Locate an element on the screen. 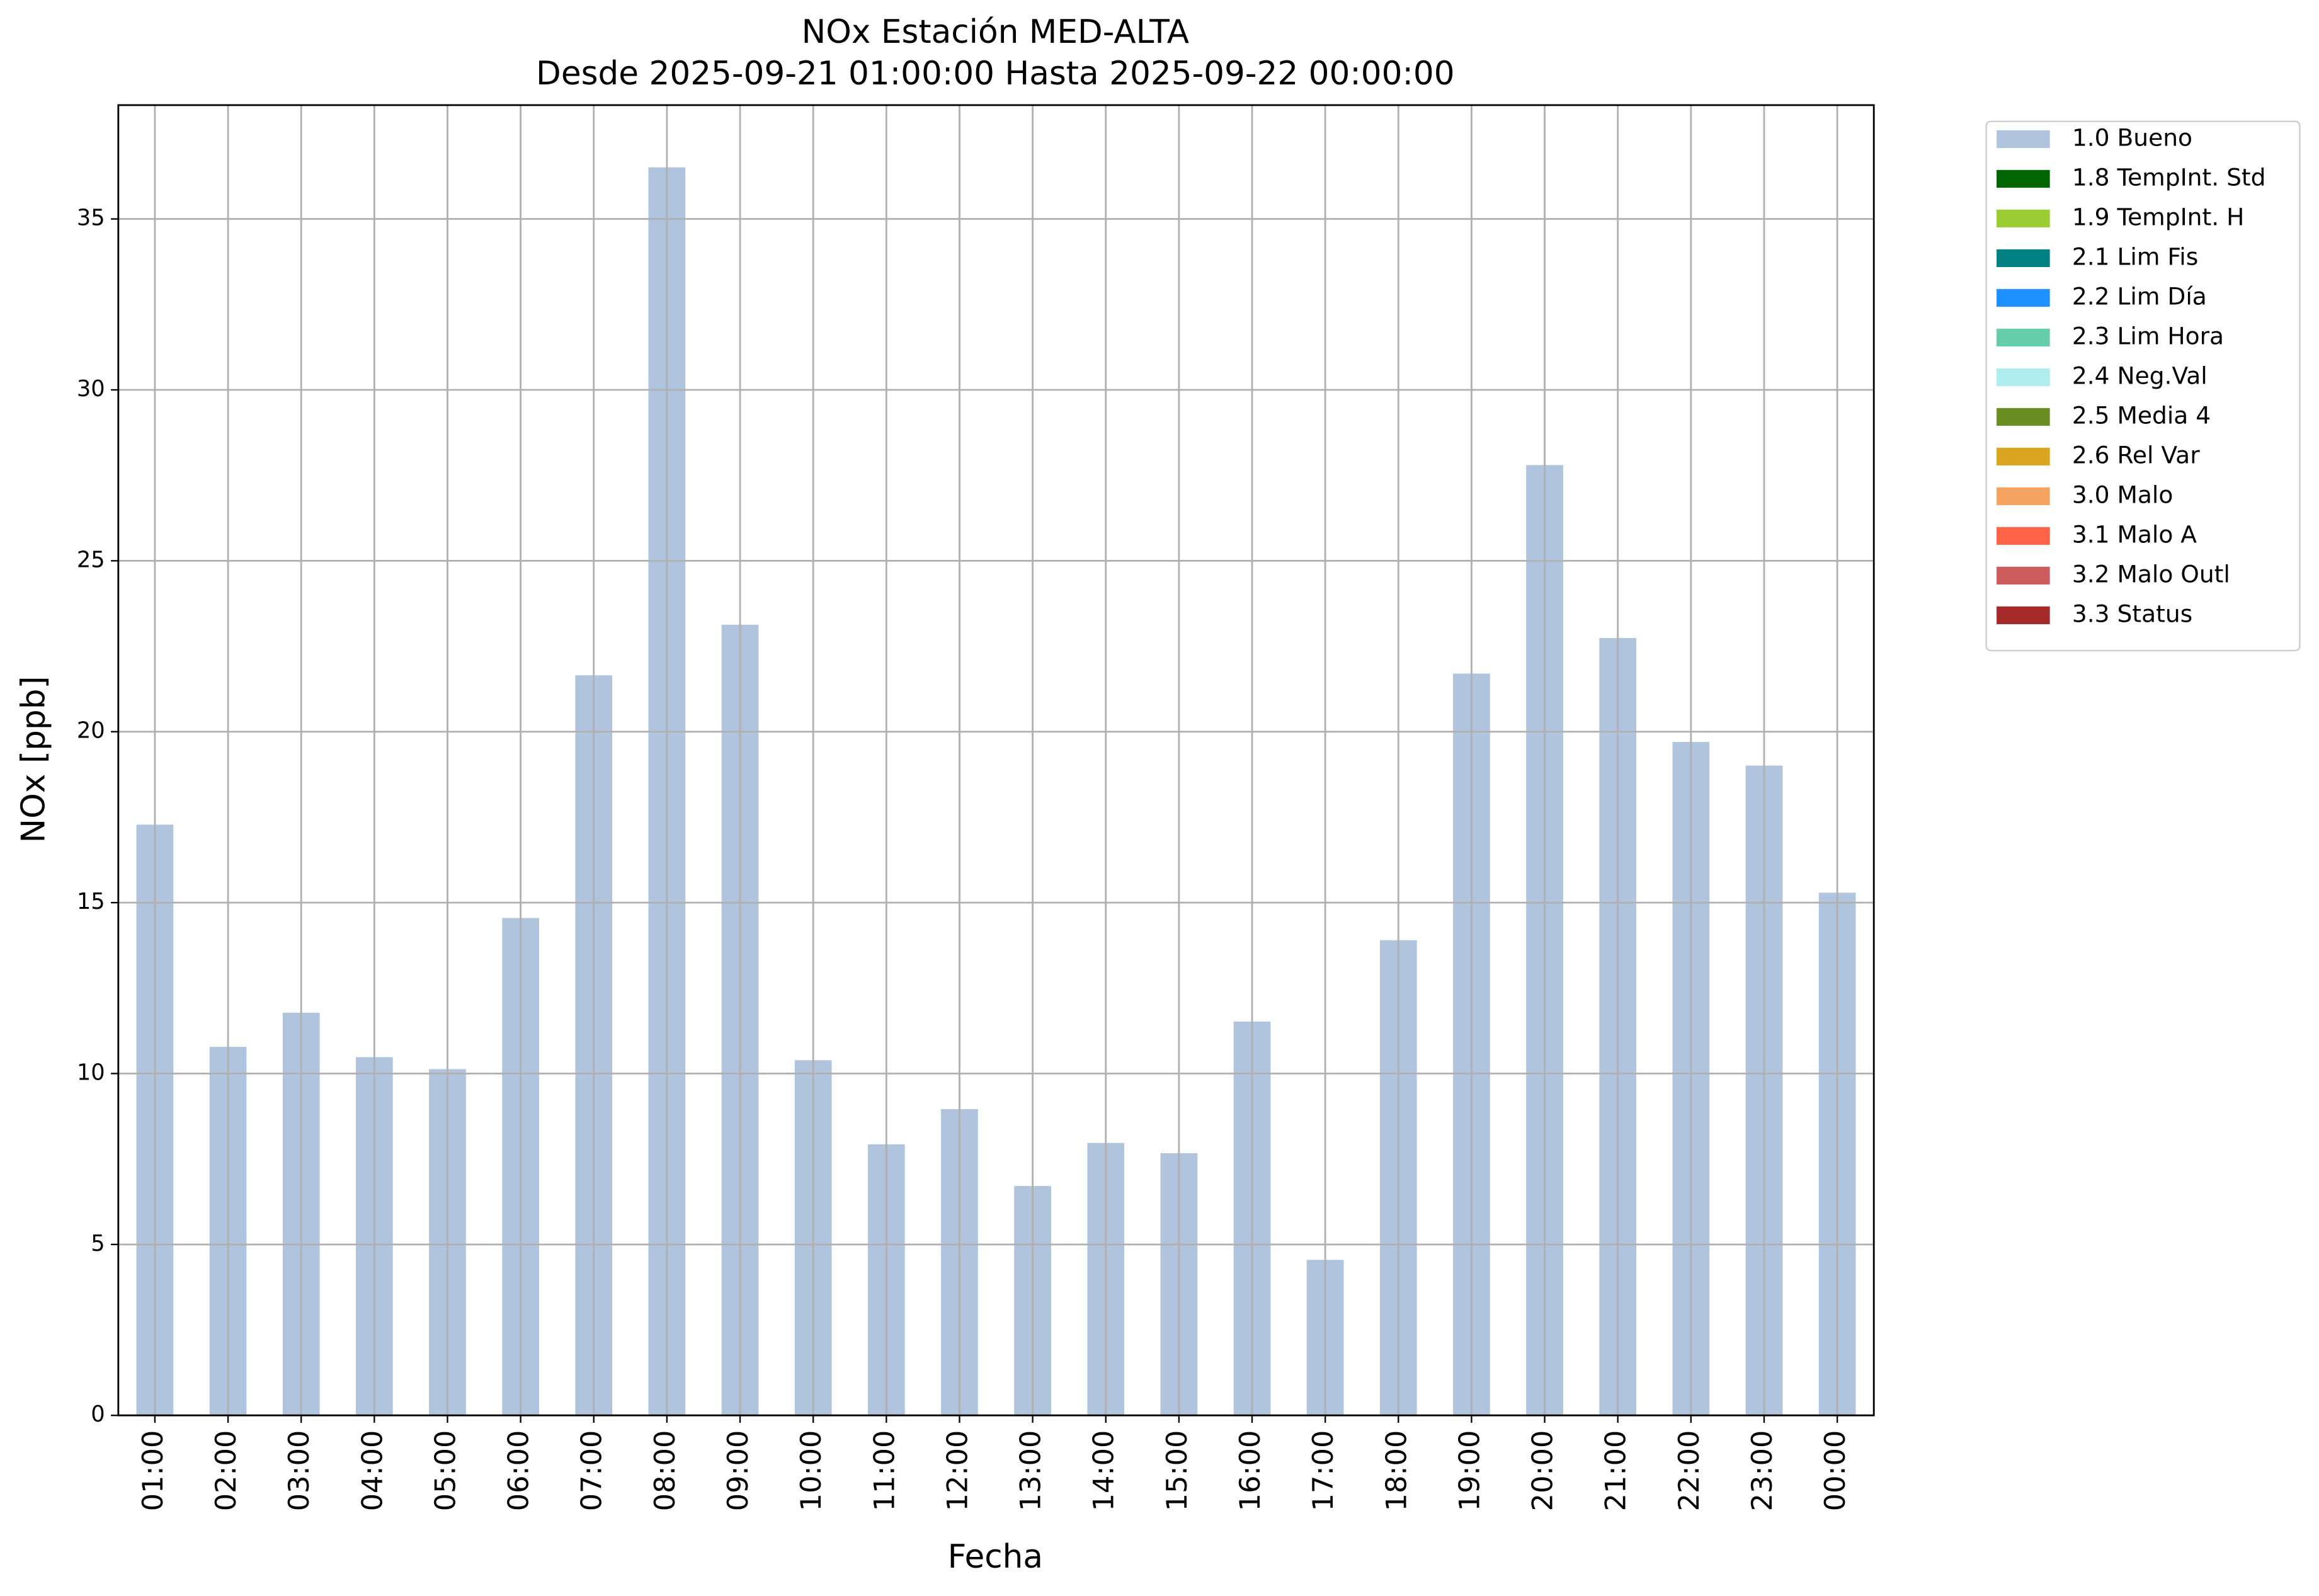 This screenshot has width=2319, height=1596. legend-label: 2.5 Media 4 is located at coordinates (2141, 415).